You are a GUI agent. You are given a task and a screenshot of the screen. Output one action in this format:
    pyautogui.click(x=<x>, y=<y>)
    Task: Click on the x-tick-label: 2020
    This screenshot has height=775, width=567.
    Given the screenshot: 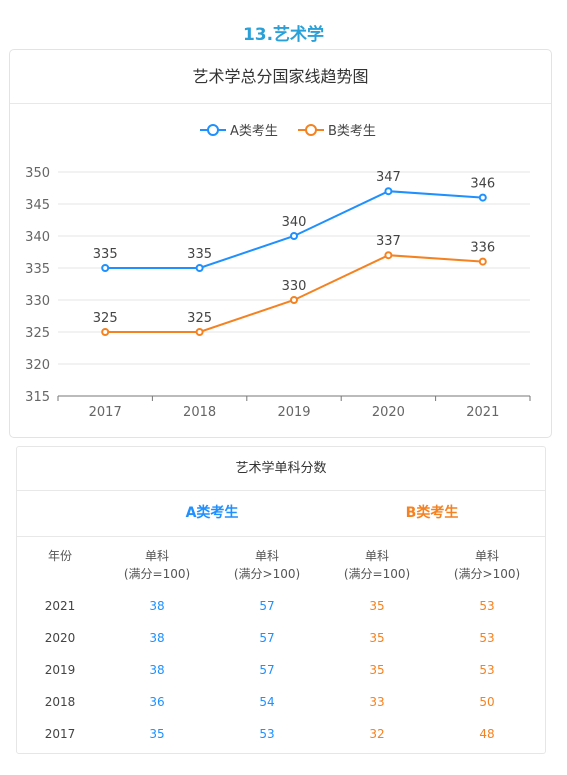 What is the action you would take?
    pyautogui.click(x=388, y=412)
    